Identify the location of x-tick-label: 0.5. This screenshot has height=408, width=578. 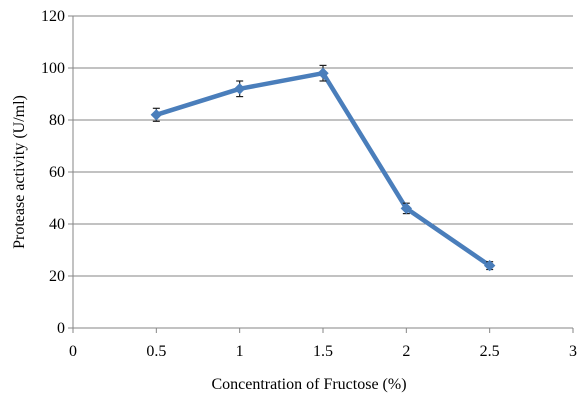
(156, 351).